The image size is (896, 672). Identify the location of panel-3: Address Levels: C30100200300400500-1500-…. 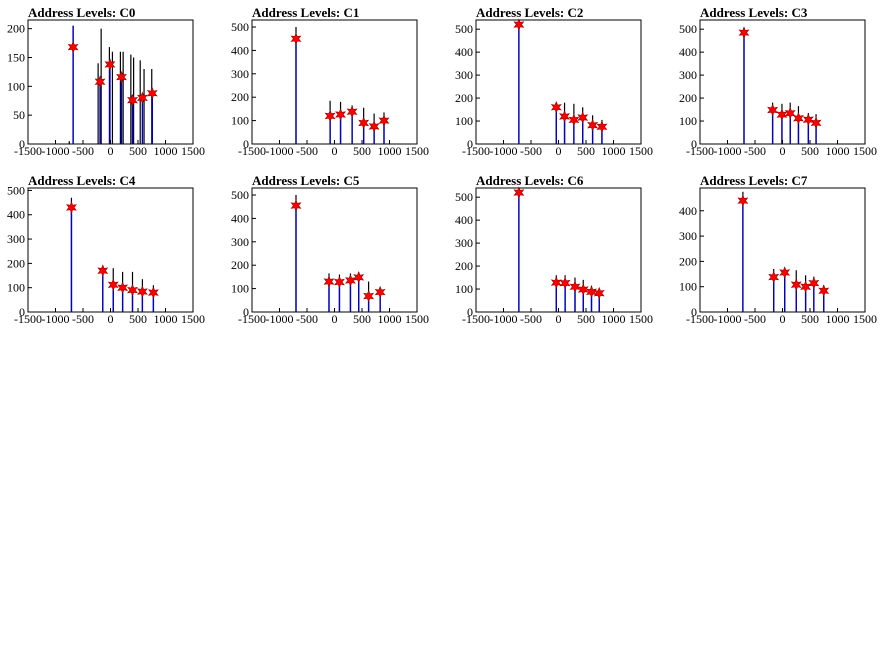
(778, 81).